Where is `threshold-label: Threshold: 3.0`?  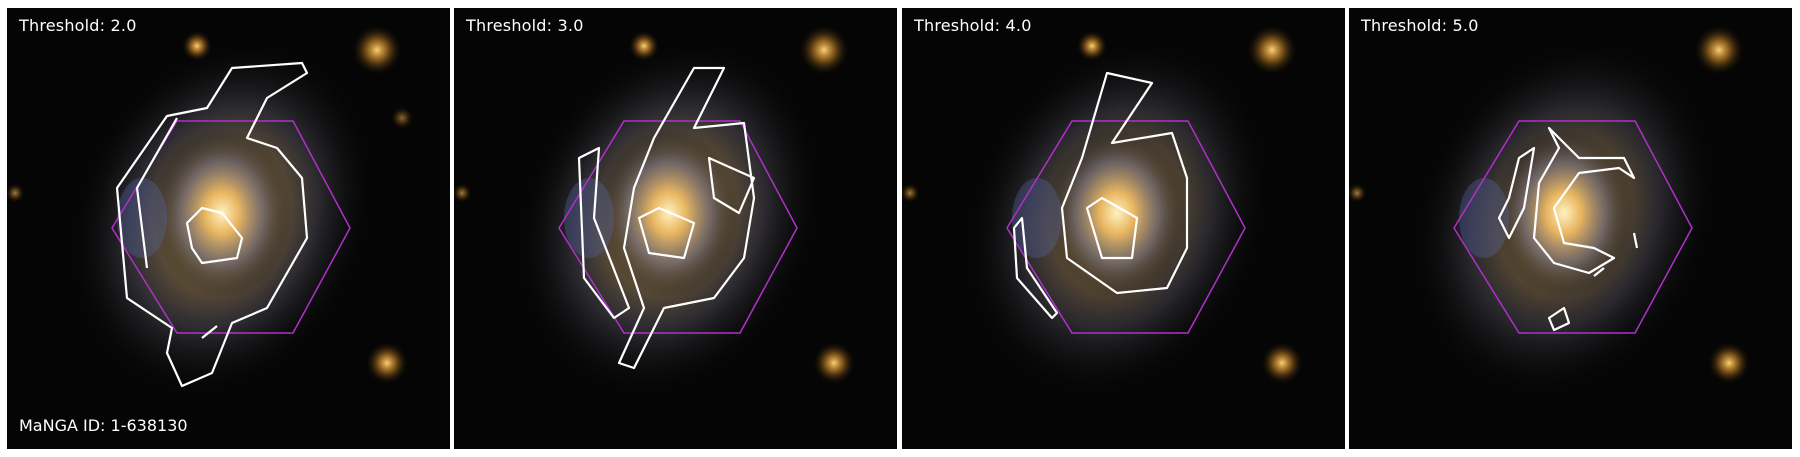
threshold-label: Threshold: 3.0 is located at coordinates (525, 25).